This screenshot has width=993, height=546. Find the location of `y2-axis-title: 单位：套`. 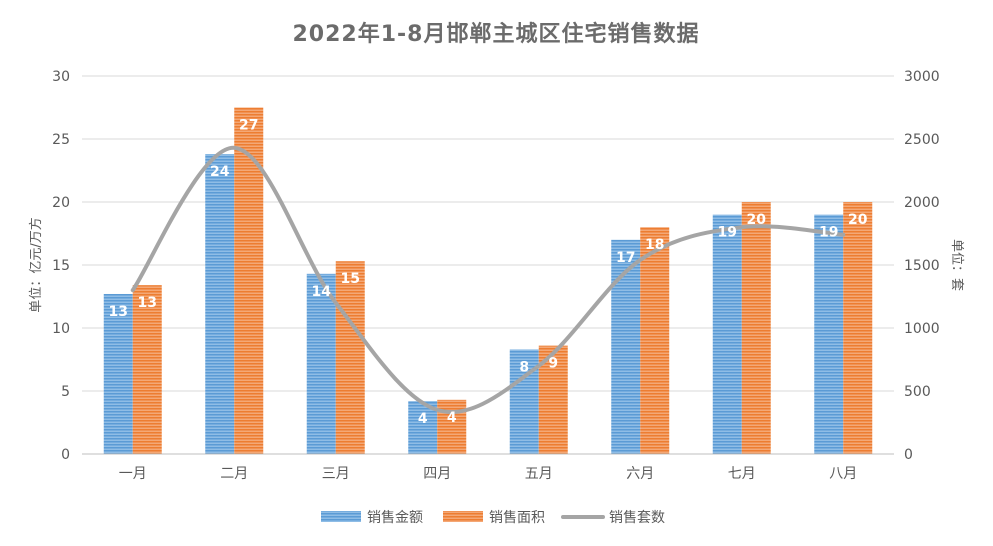

y2-axis-title: 单位：套 is located at coordinates (957, 265).